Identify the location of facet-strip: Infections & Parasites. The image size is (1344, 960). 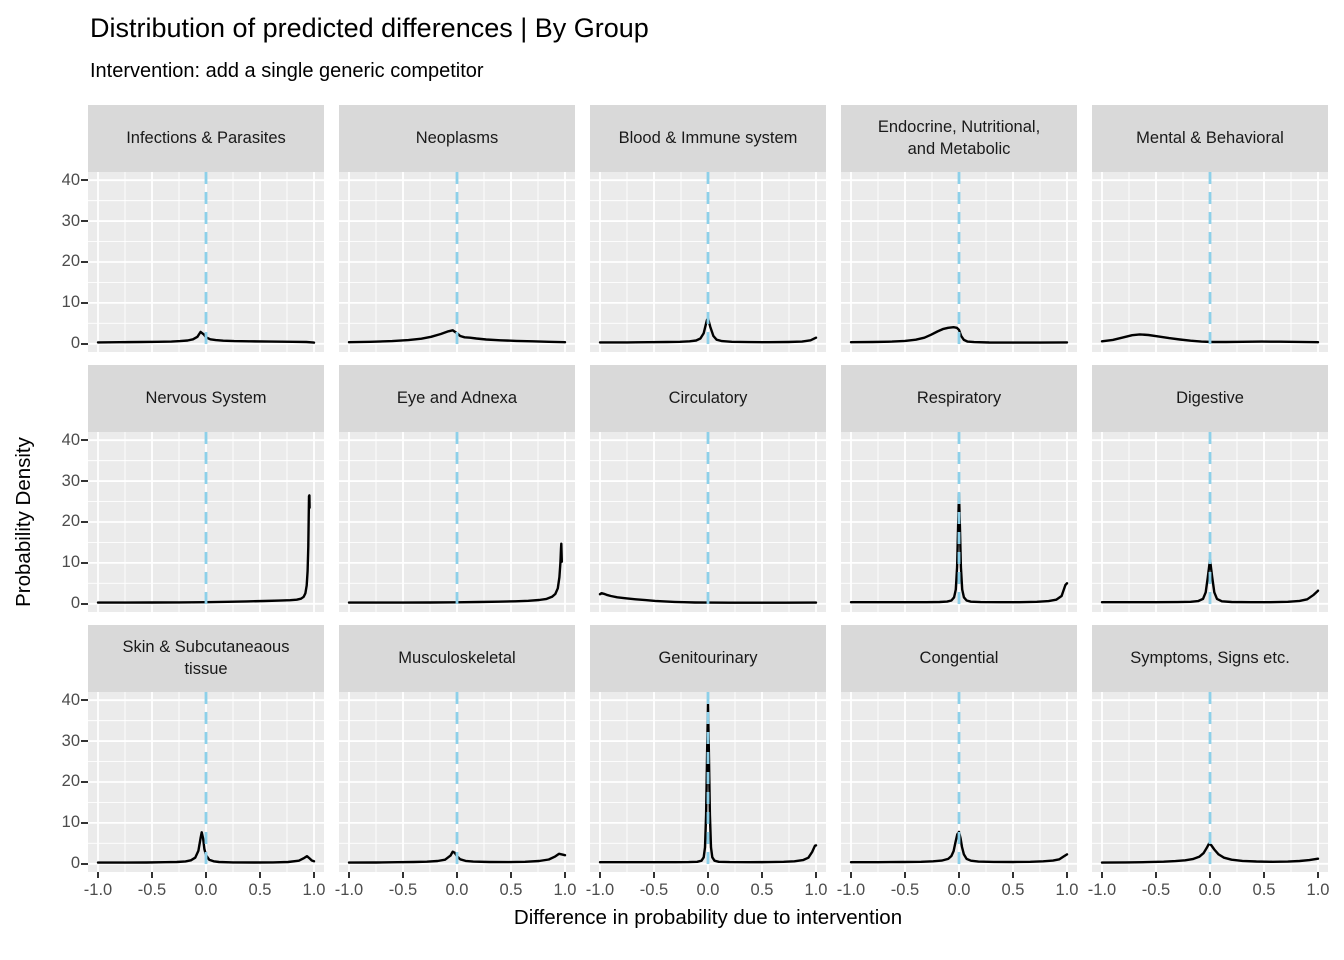
(206, 138).